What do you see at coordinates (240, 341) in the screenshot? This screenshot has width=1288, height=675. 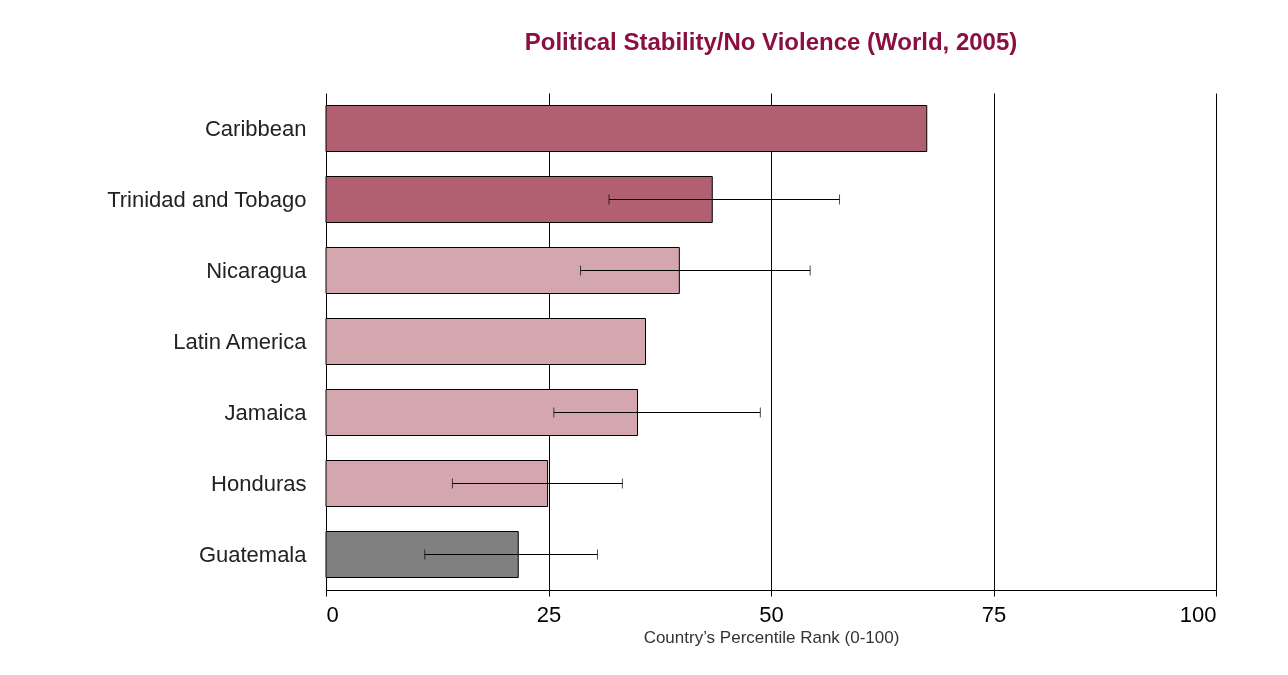 I see `y-tick-label: Latin America` at bounding box center [240, 341].